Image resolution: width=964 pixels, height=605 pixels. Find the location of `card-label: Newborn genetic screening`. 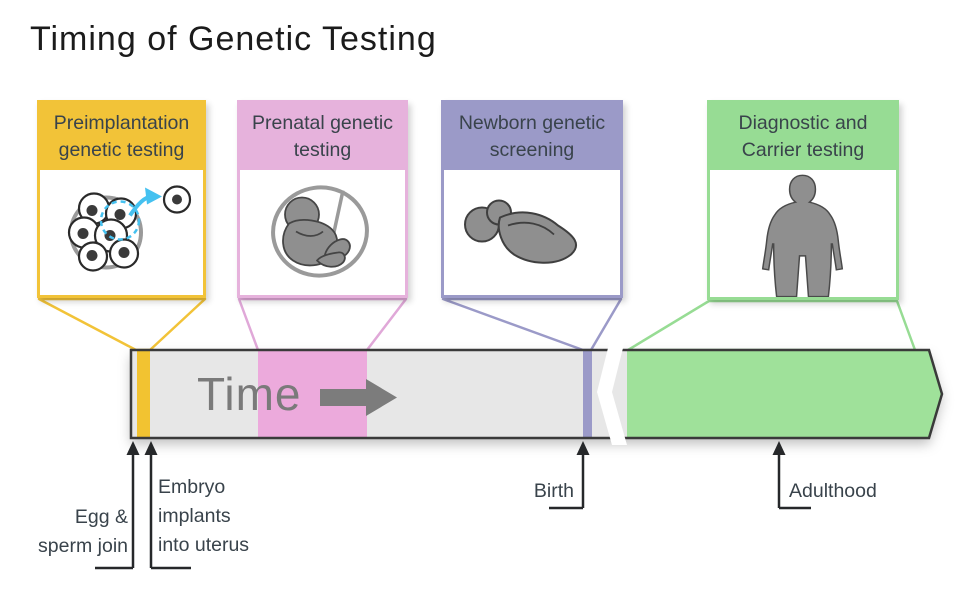

card-label: Newborn genetic screening is located at coordinates (532, 136).